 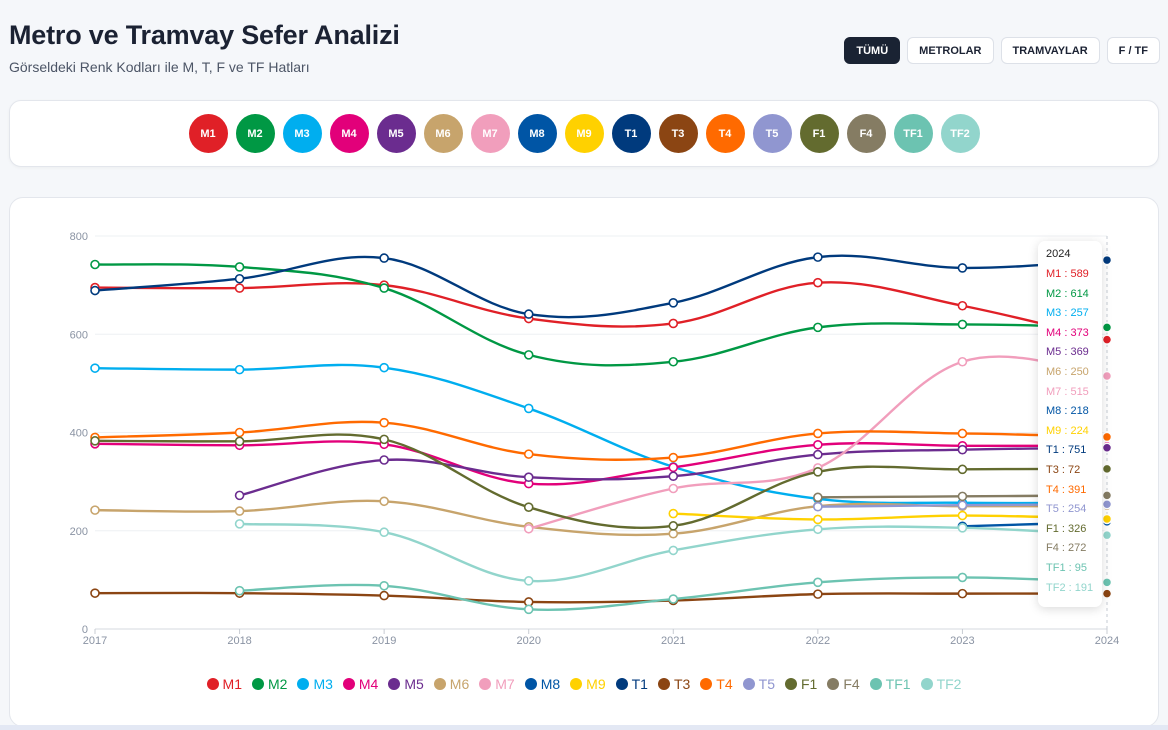 What do you see at coordinates (315, 684) in the screenshot?
I see `legend-item-m3: M3` at bounding box center [315, 684].